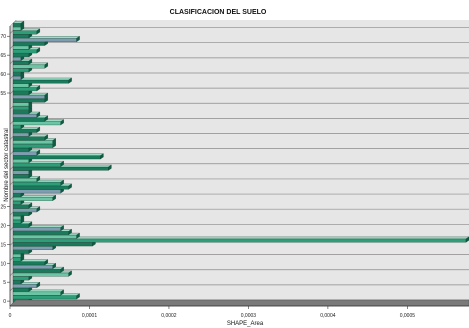 This screenshot has width=469, height=328. What do you see at coordinates (3, 226) in the screenshot?
I see `y-tick-label: 20` at bounding box center [3, 226].